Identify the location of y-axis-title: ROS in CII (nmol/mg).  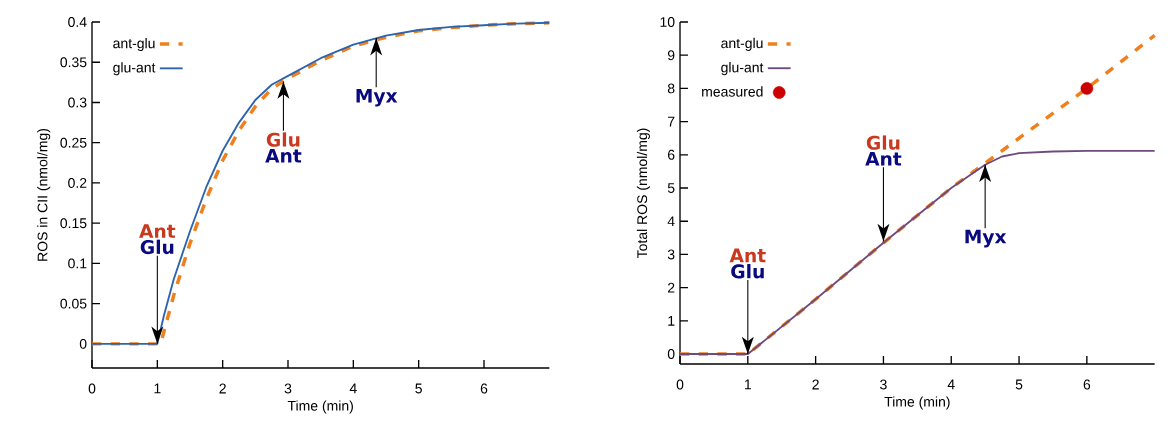
(44, 194).